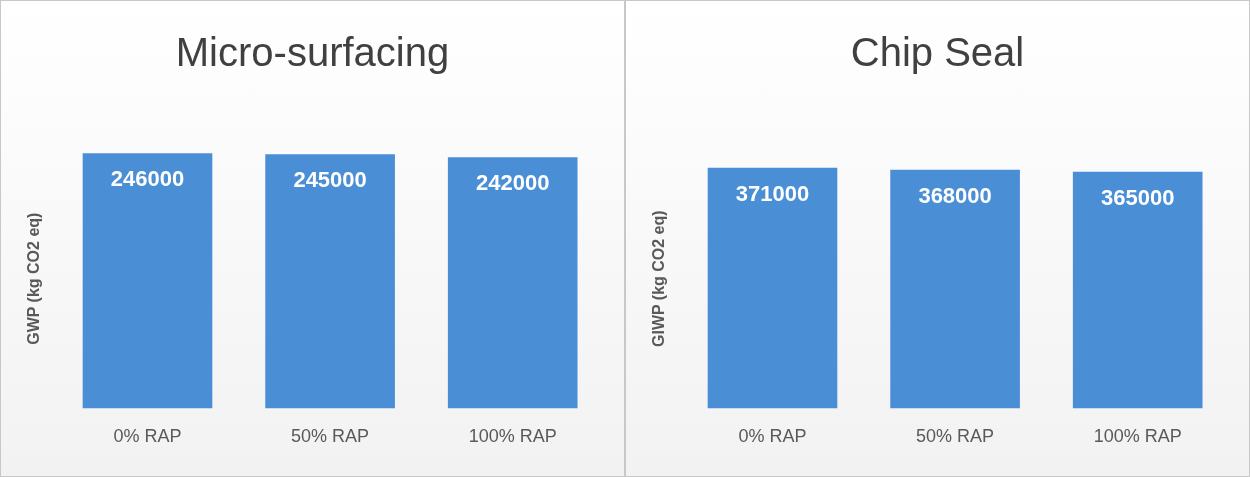 The width and height of the screenshot is (1250, 477). Describe the element at coordinates (330, 180) in the screenshot. I see `data-label: 245000` at that location.